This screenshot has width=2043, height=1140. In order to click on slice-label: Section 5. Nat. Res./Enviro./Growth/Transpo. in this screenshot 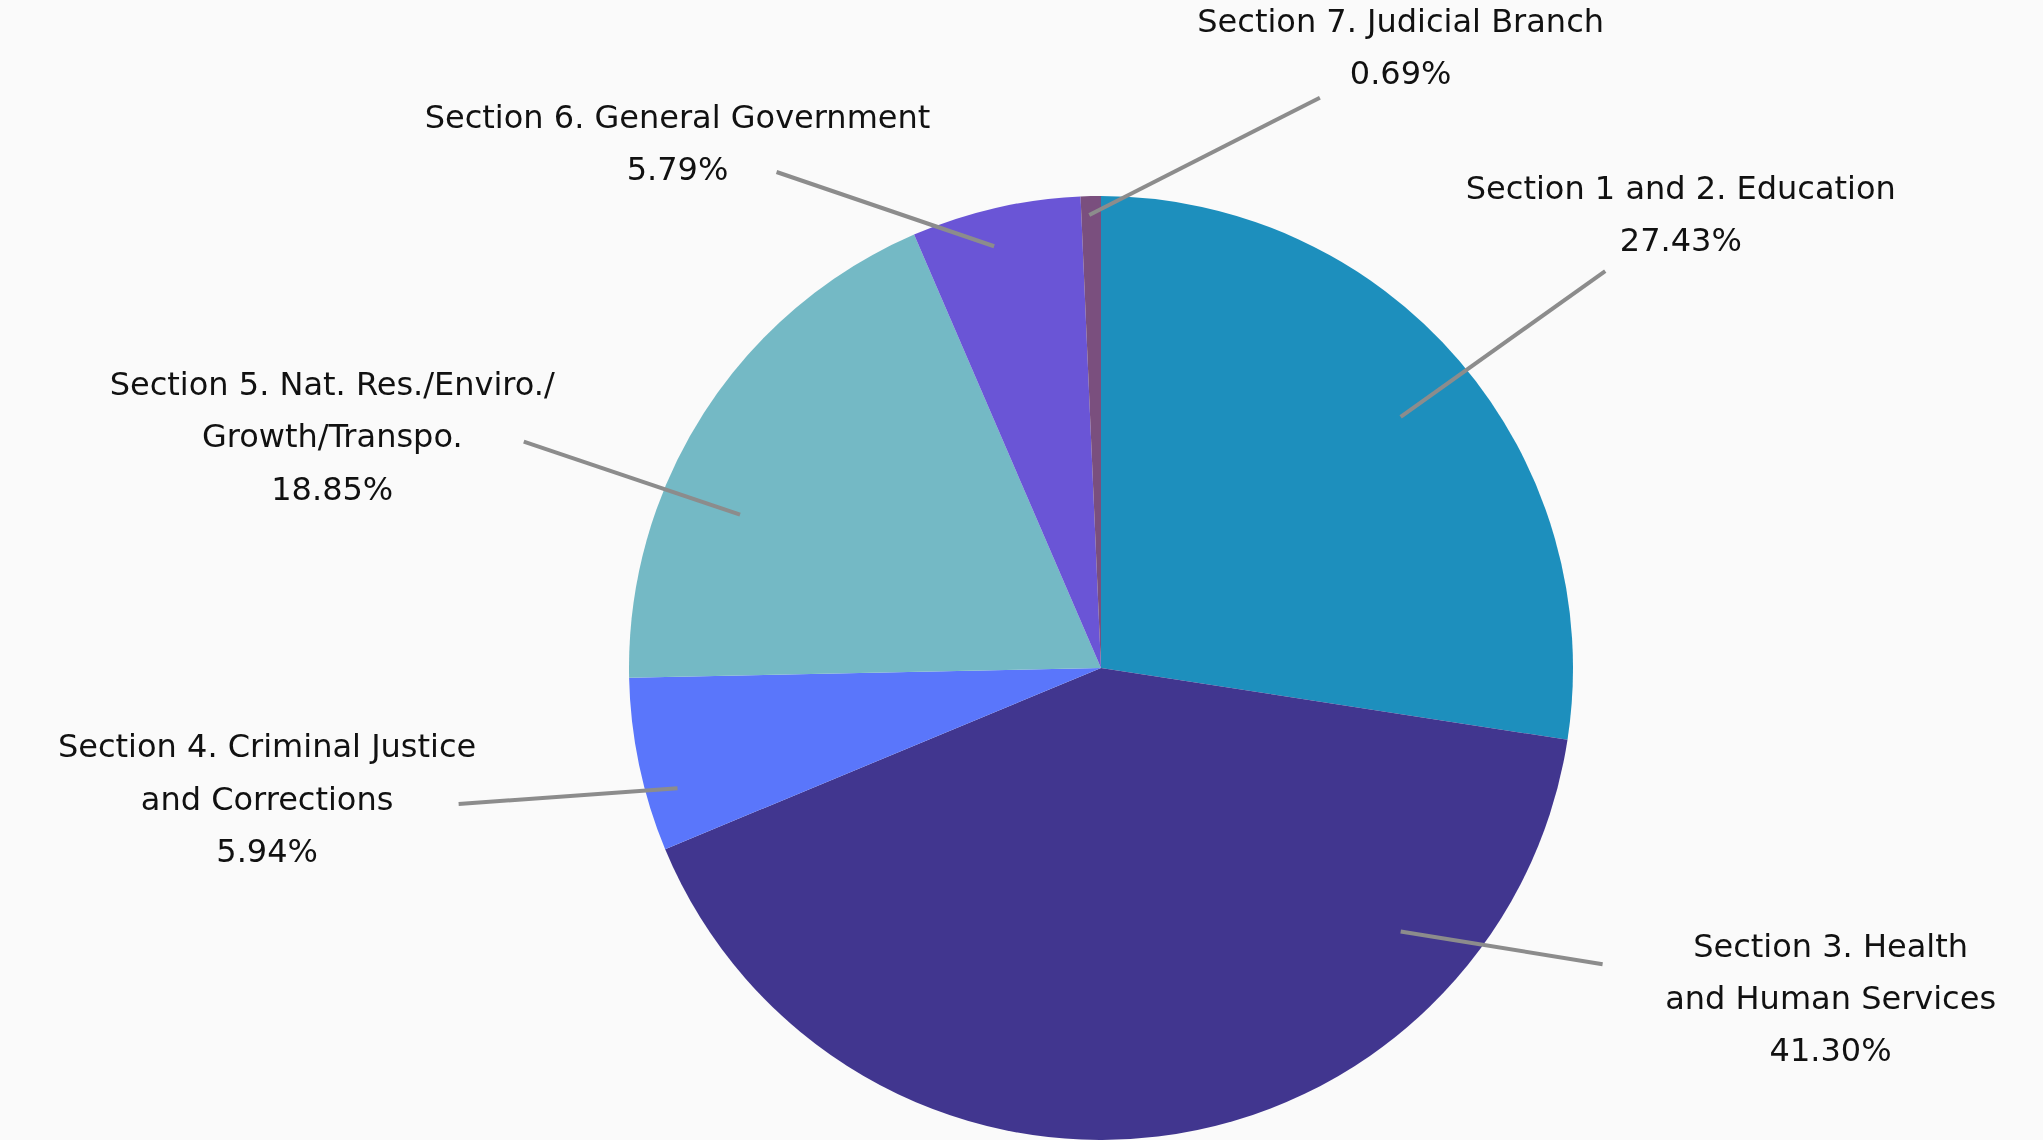, I will do `click(332, 410)`.